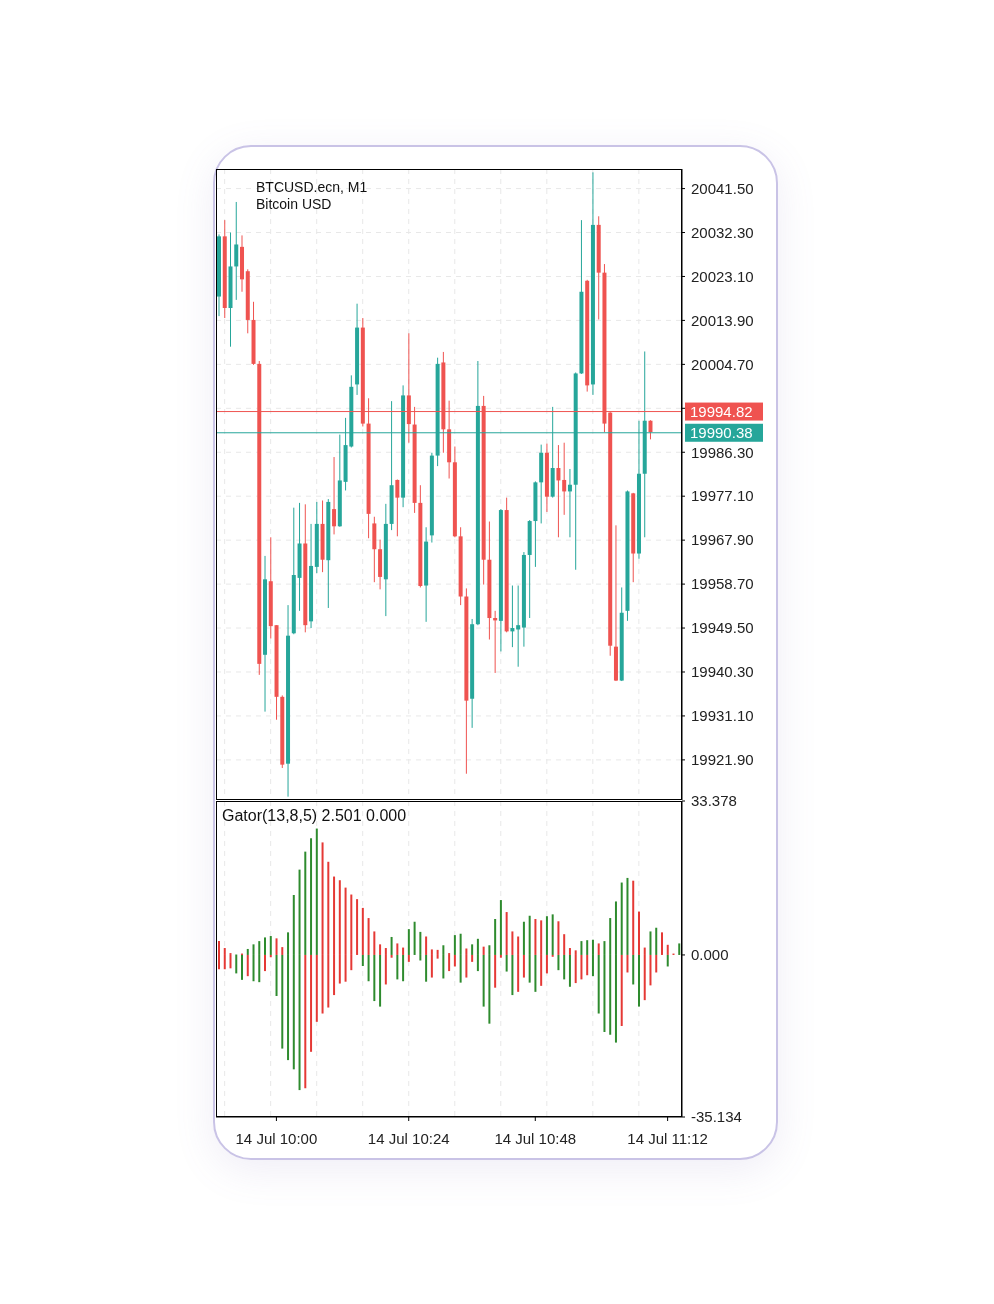  Describe the element at coordinates (721, 411) in the screenshot. I see `ref-line-label: 19994.82` at that location.